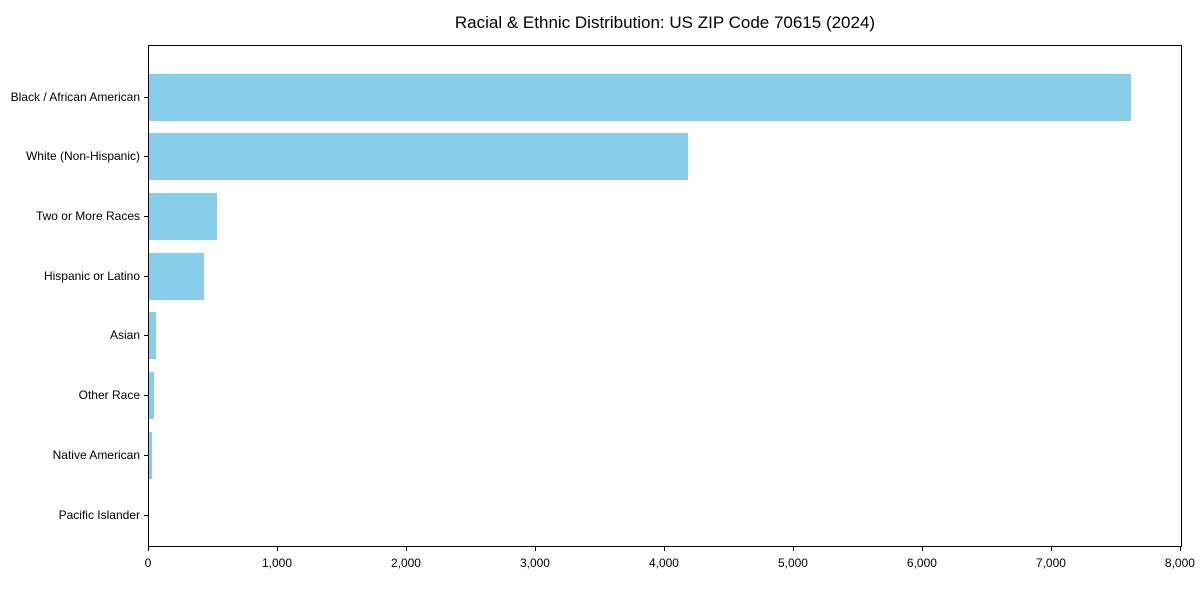 Image resolution: width=1200 pixels, height=600 pixels. I want to click on y-tick-label: Other Race, so click(109, 395).